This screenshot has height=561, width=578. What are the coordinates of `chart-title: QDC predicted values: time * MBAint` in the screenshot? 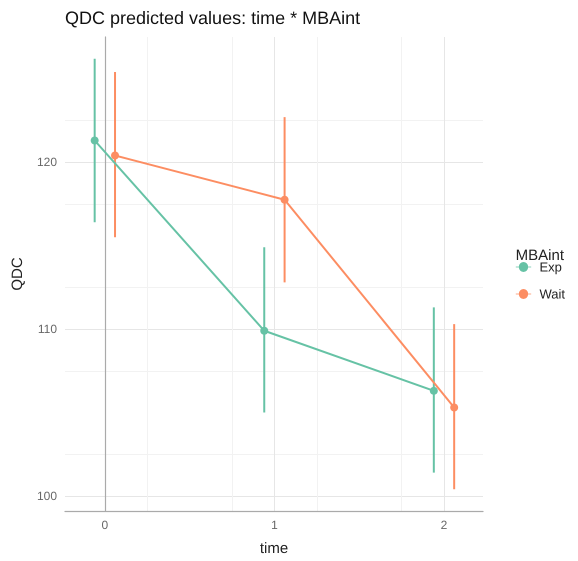 It's located at (212, 18).